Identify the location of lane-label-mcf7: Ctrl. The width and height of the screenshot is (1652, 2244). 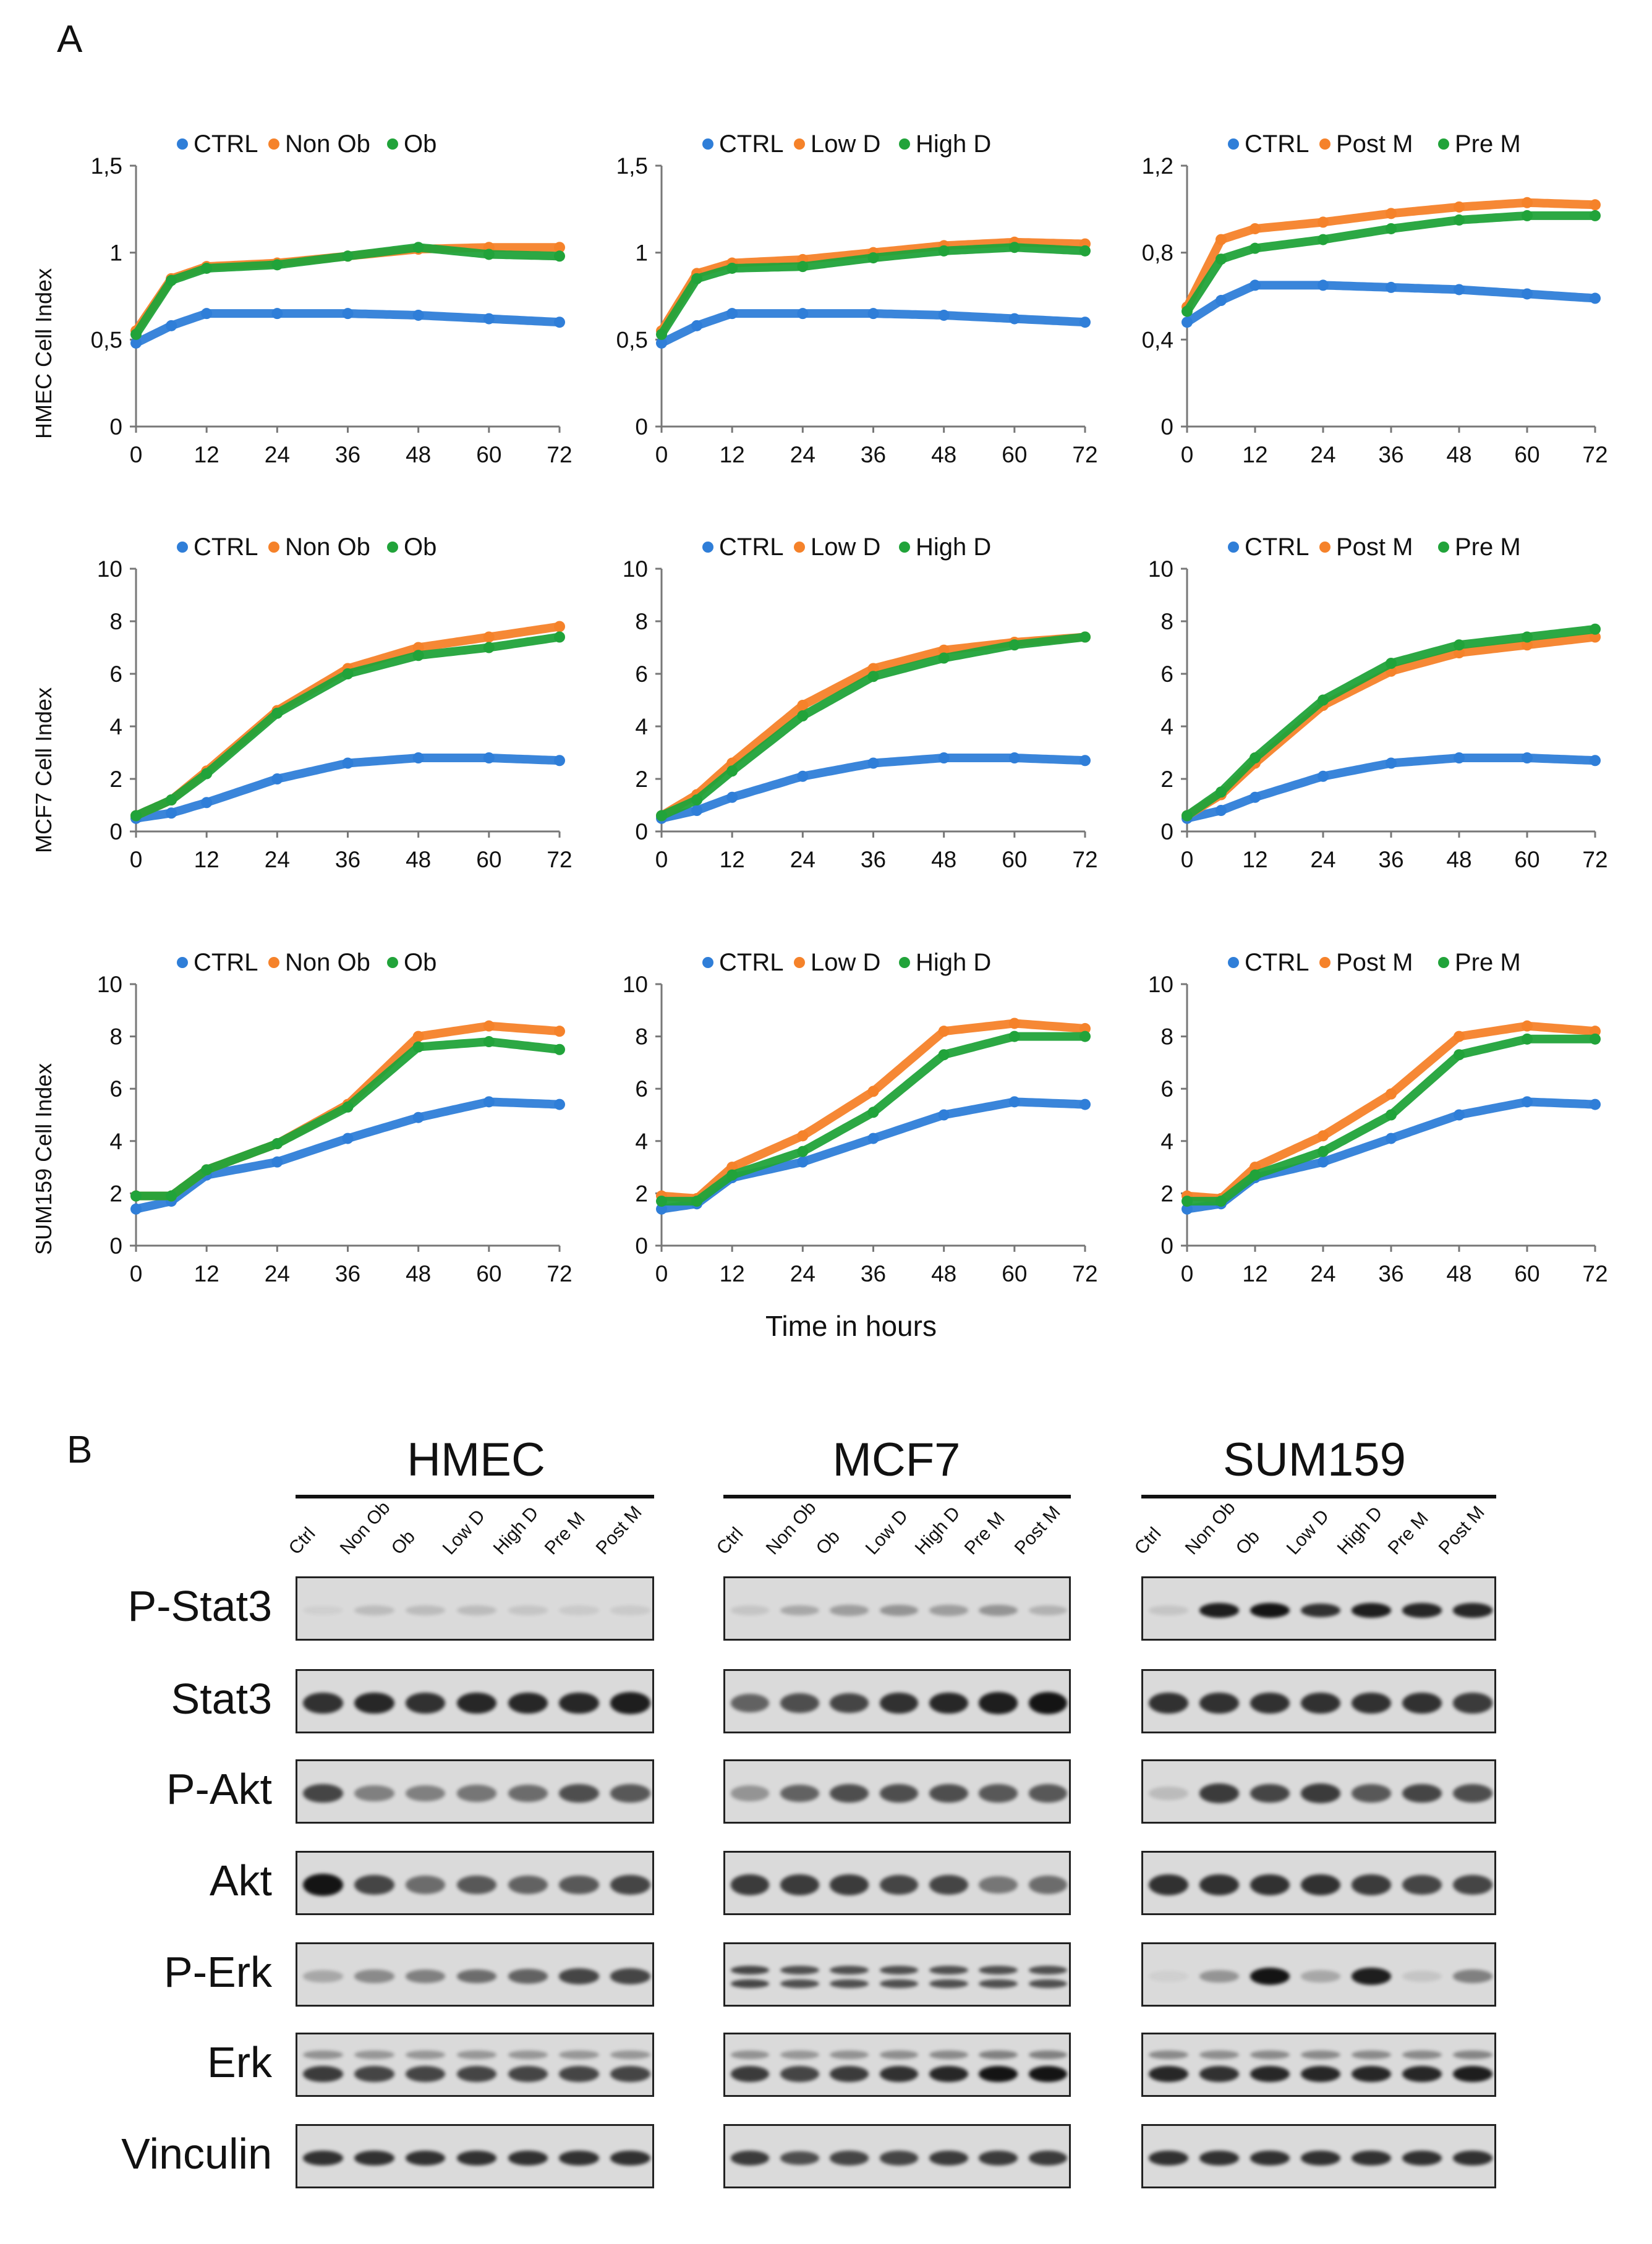
(729, 1541).